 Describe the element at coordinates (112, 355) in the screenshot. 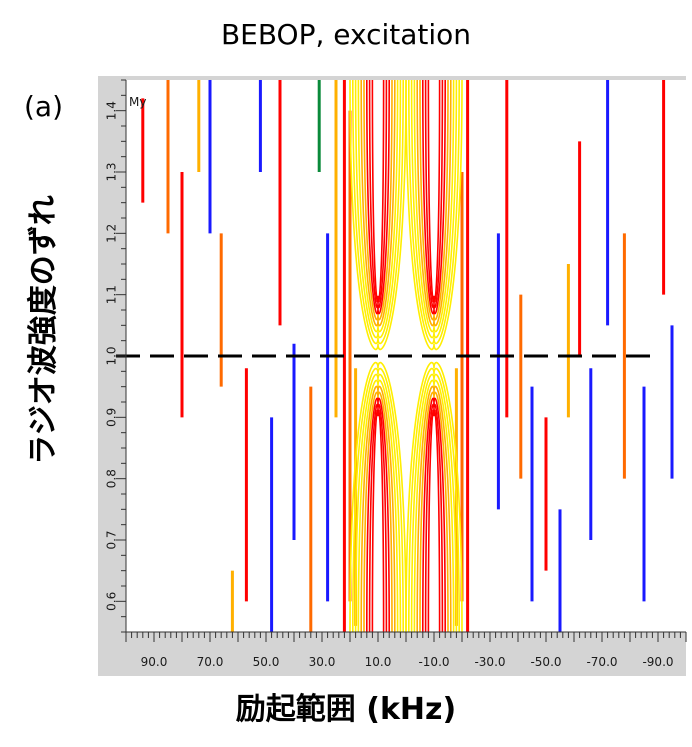

I see `y-tick-label: 1.0` at that location.